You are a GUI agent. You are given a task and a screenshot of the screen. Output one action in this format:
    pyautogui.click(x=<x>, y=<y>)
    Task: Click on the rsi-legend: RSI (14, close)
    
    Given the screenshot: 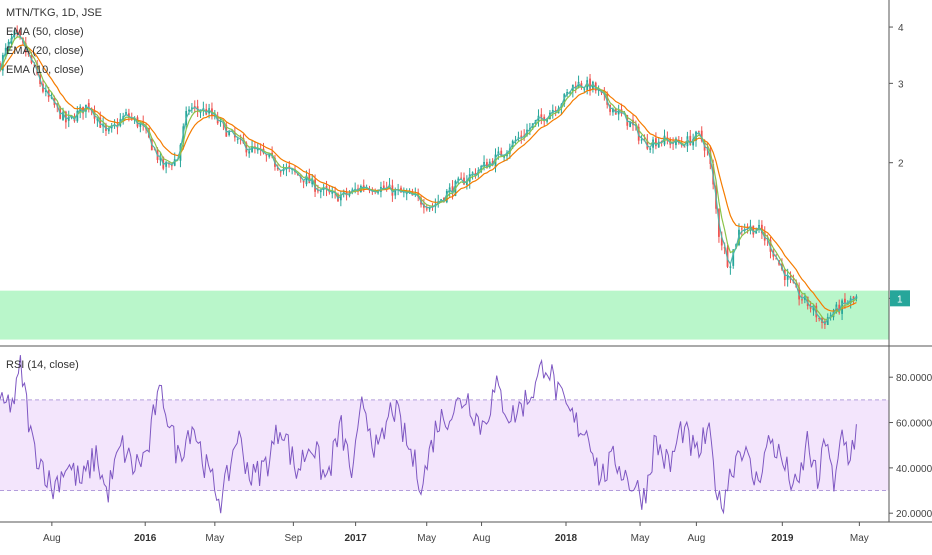 What is the action you would take?
    pyautogui.click(x=42, y=365)
    